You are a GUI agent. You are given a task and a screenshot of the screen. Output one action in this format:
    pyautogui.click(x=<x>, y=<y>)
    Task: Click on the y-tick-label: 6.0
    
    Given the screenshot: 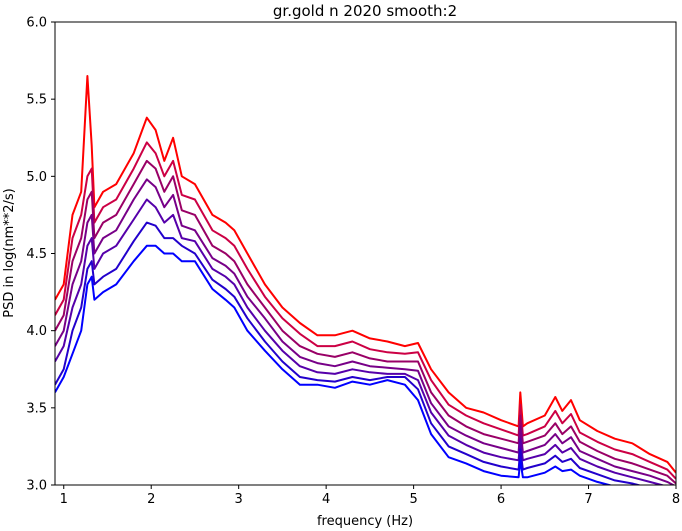 What is the action you would take?
    pyautogui.click(x=36, y=23)
    